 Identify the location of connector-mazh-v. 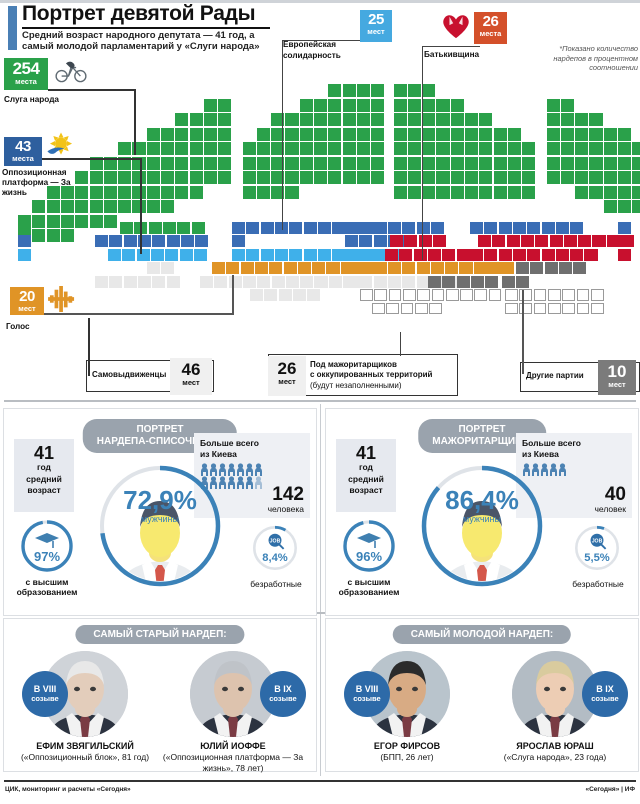
(401, 344).